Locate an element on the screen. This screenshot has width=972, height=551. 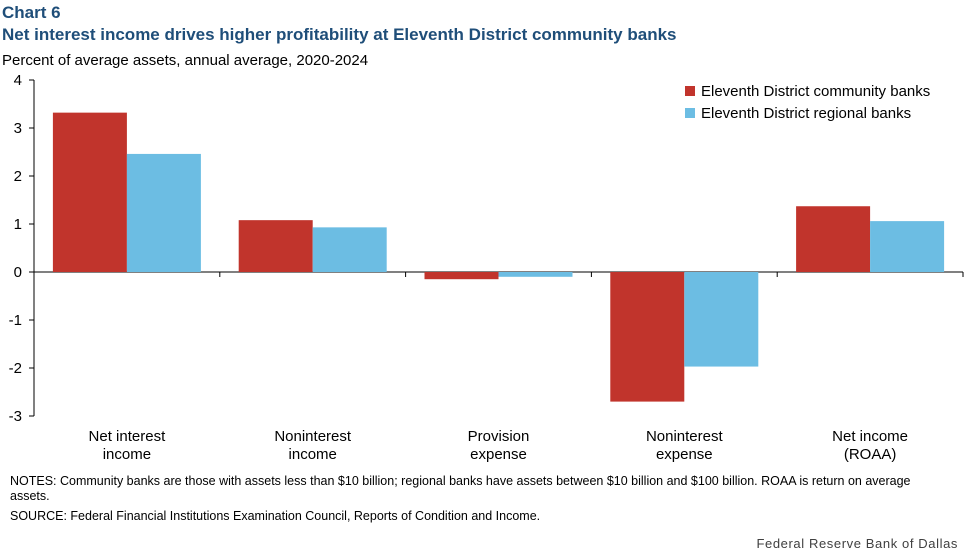
bar-series1-cat2 is located at coordinates (275, 246).